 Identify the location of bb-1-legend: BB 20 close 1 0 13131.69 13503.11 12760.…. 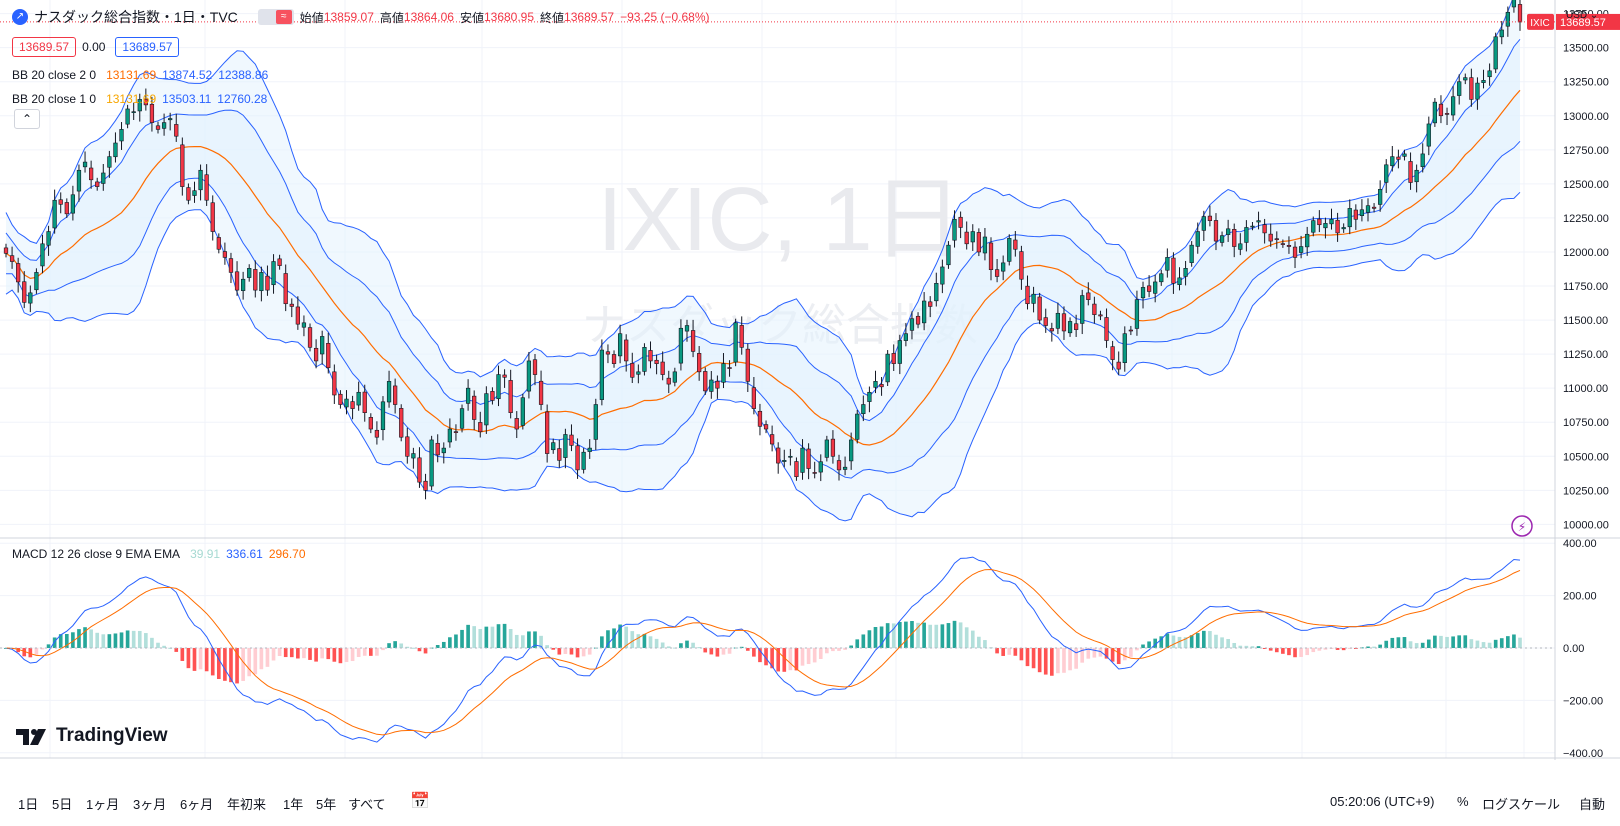
(142, 99).